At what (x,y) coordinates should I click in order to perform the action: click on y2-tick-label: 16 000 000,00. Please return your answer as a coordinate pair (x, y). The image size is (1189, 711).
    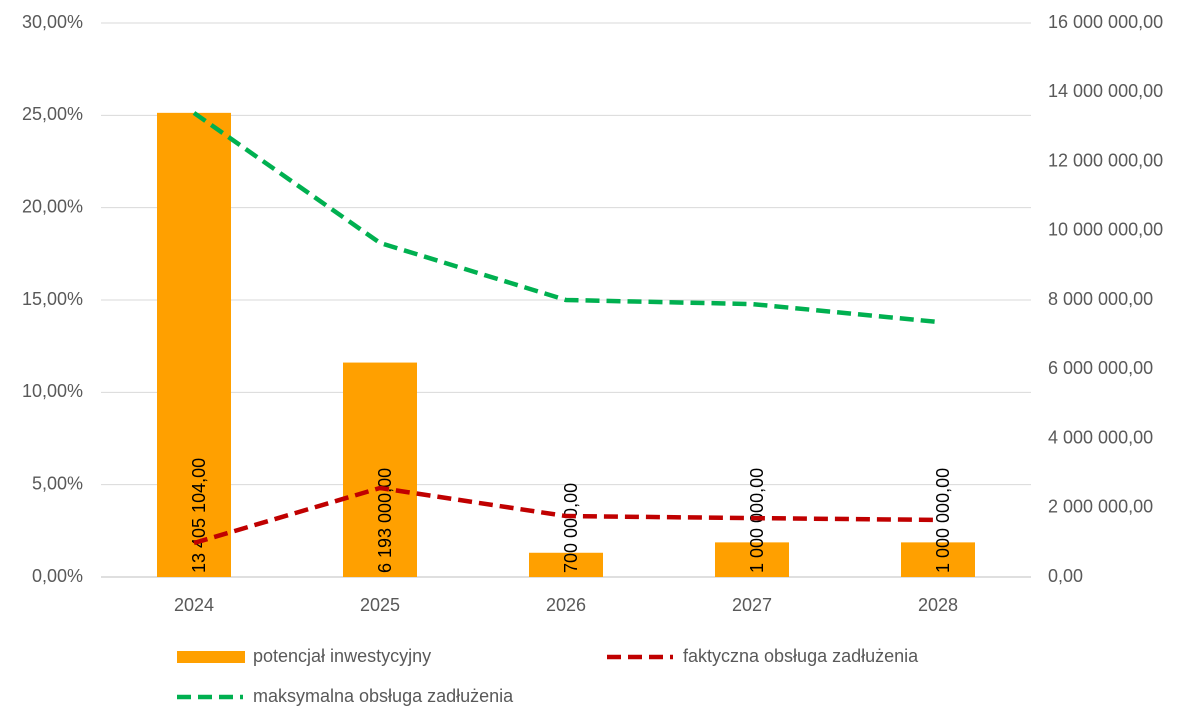
    Looking at the image, I should click on (1105, 22).